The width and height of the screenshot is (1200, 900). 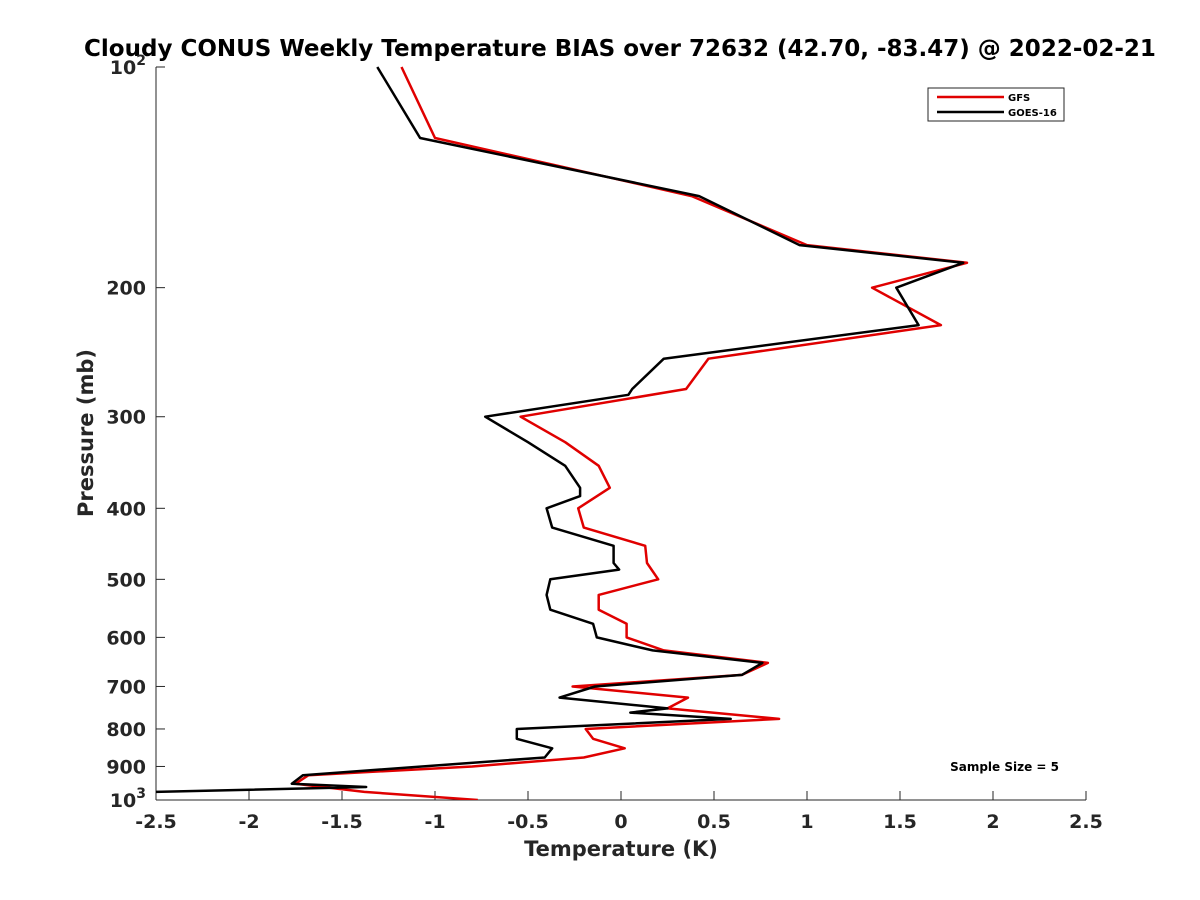 I want to click on x-tick-label: -1.5, so click(x=342, y=822).